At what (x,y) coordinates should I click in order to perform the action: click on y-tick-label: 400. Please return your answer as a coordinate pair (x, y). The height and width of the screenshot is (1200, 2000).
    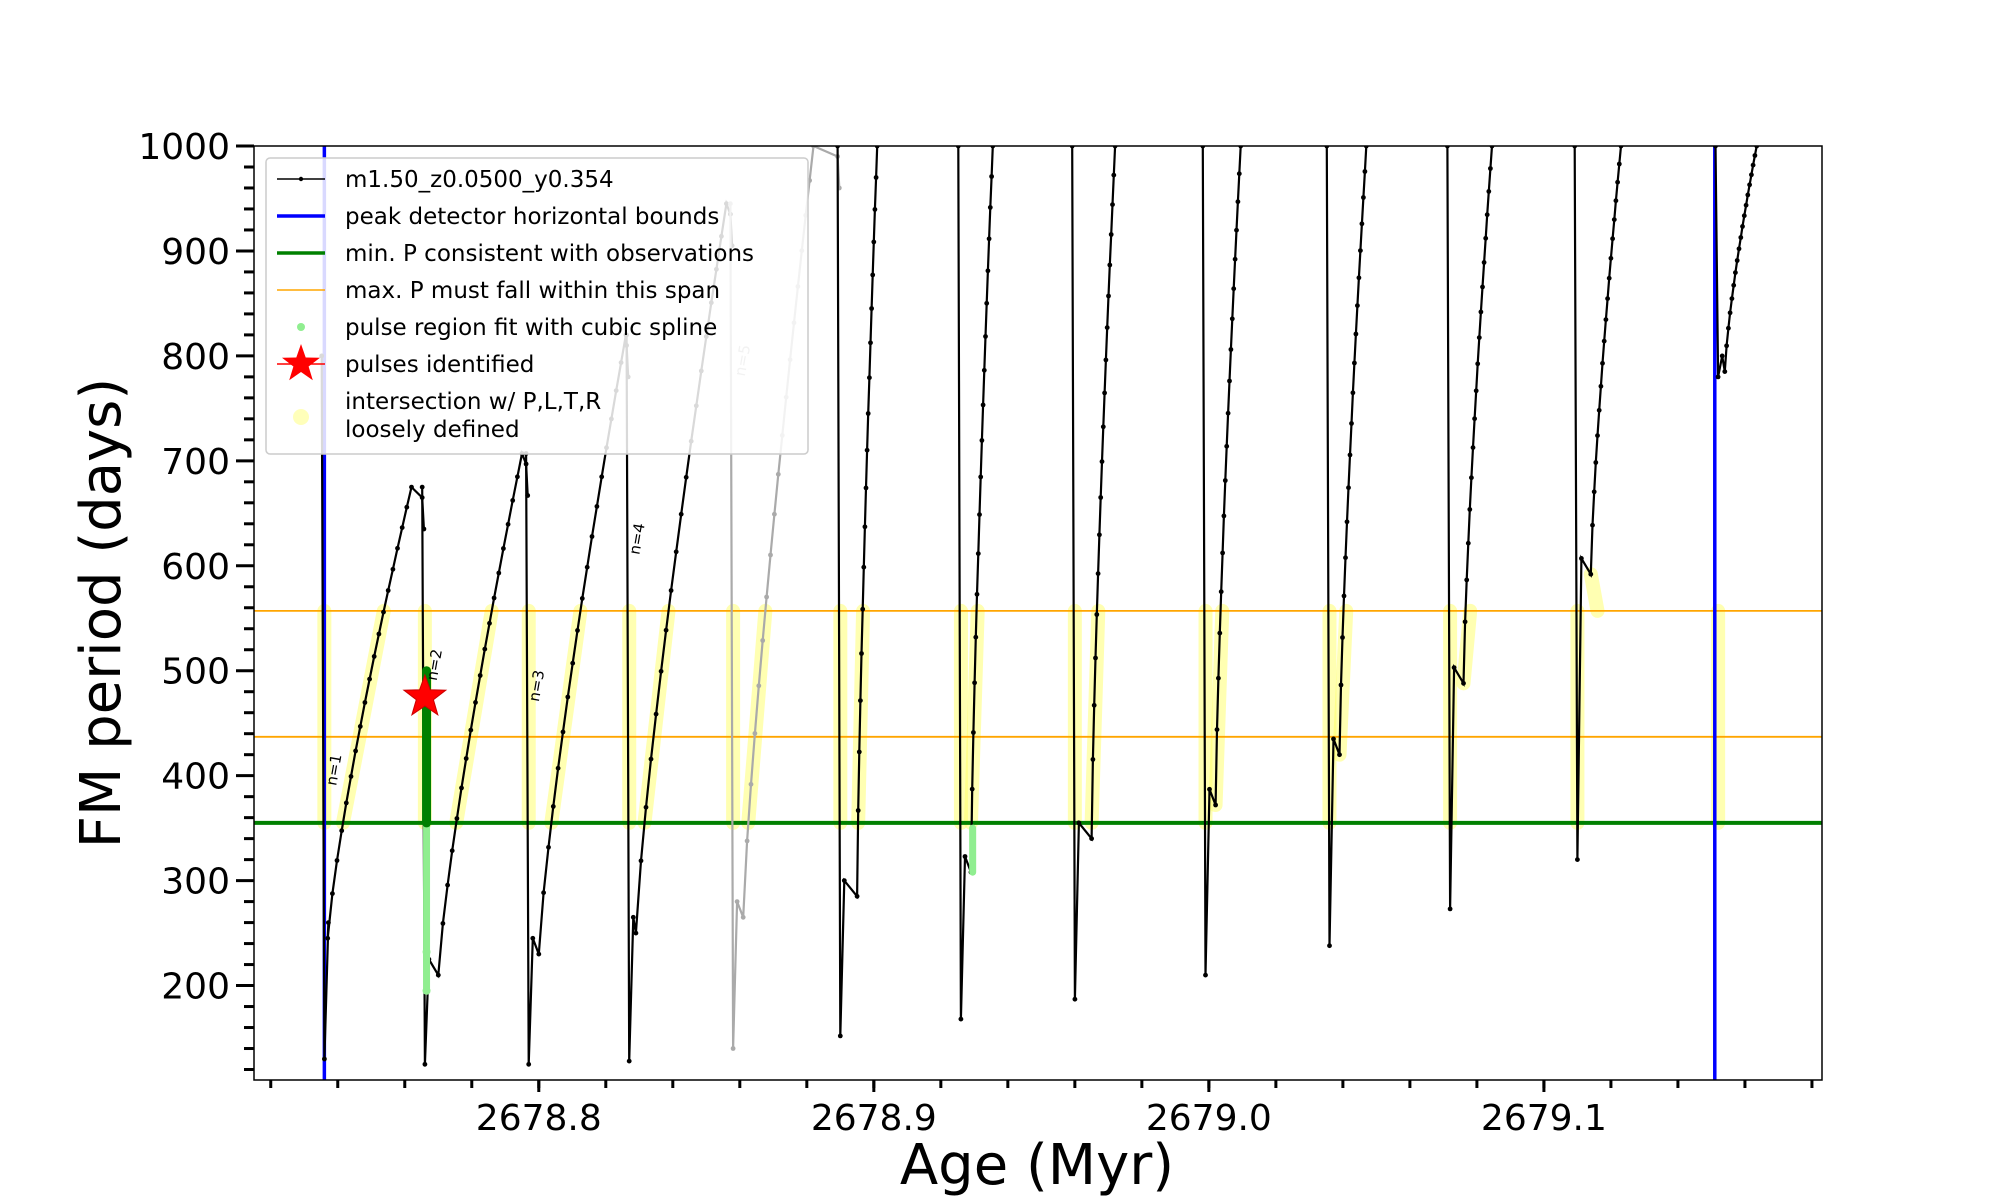
    Looking at the image, I should click on (195, 777).